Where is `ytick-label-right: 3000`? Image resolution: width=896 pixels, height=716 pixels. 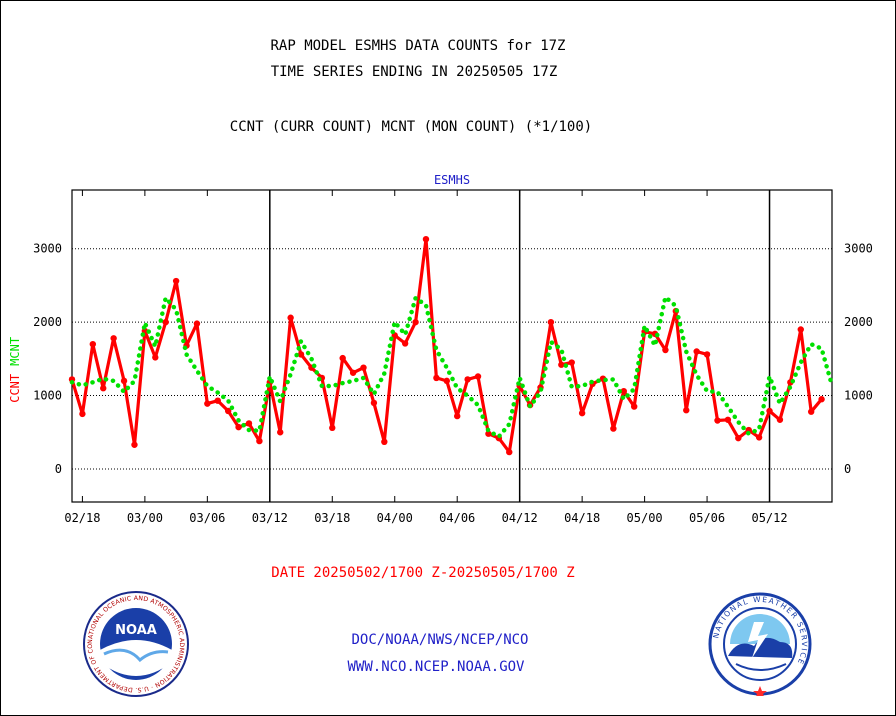 ytick-label-right: 3000 is located at coordinates (858, 249).